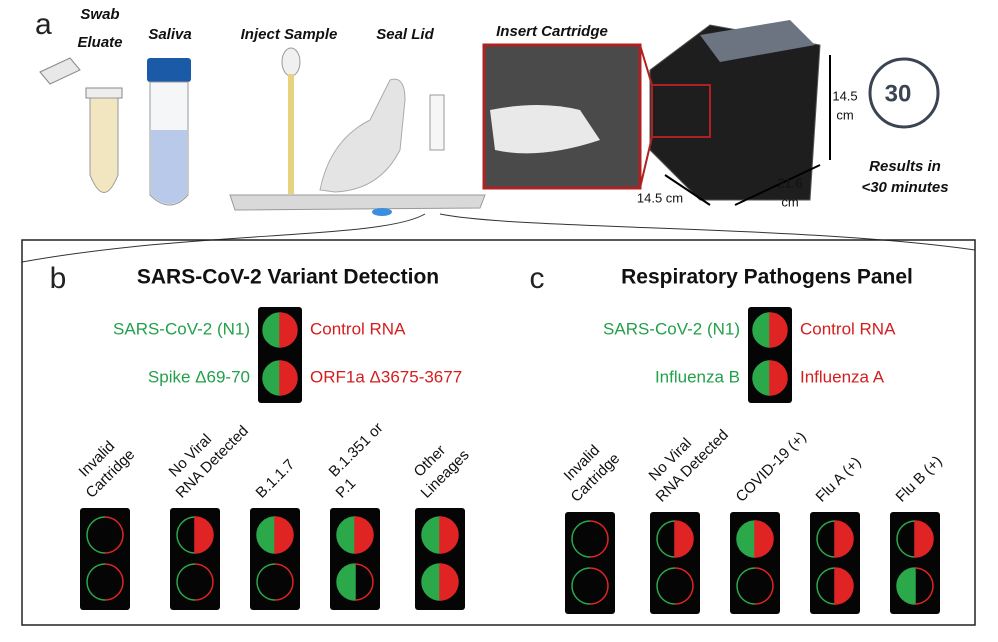  I want to click on dimension: 21.6, so click(789, 182).